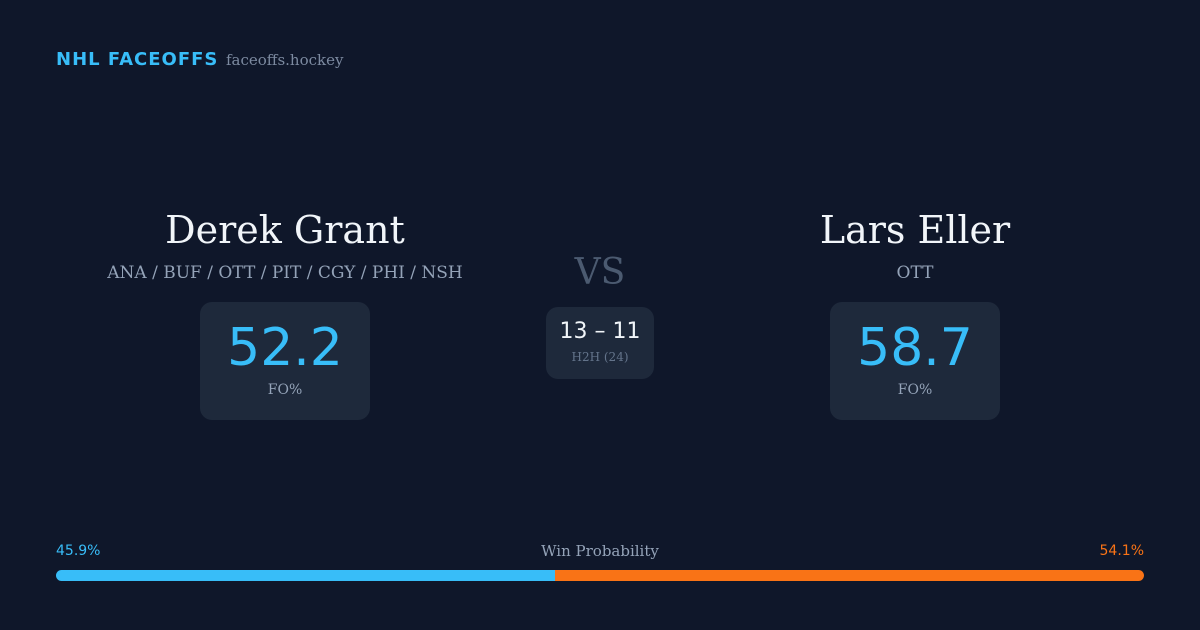  What do you see at coordinates (915, 273) in the screenshot?
I see `player-teams: OTT` at bounding box center [915, 273].